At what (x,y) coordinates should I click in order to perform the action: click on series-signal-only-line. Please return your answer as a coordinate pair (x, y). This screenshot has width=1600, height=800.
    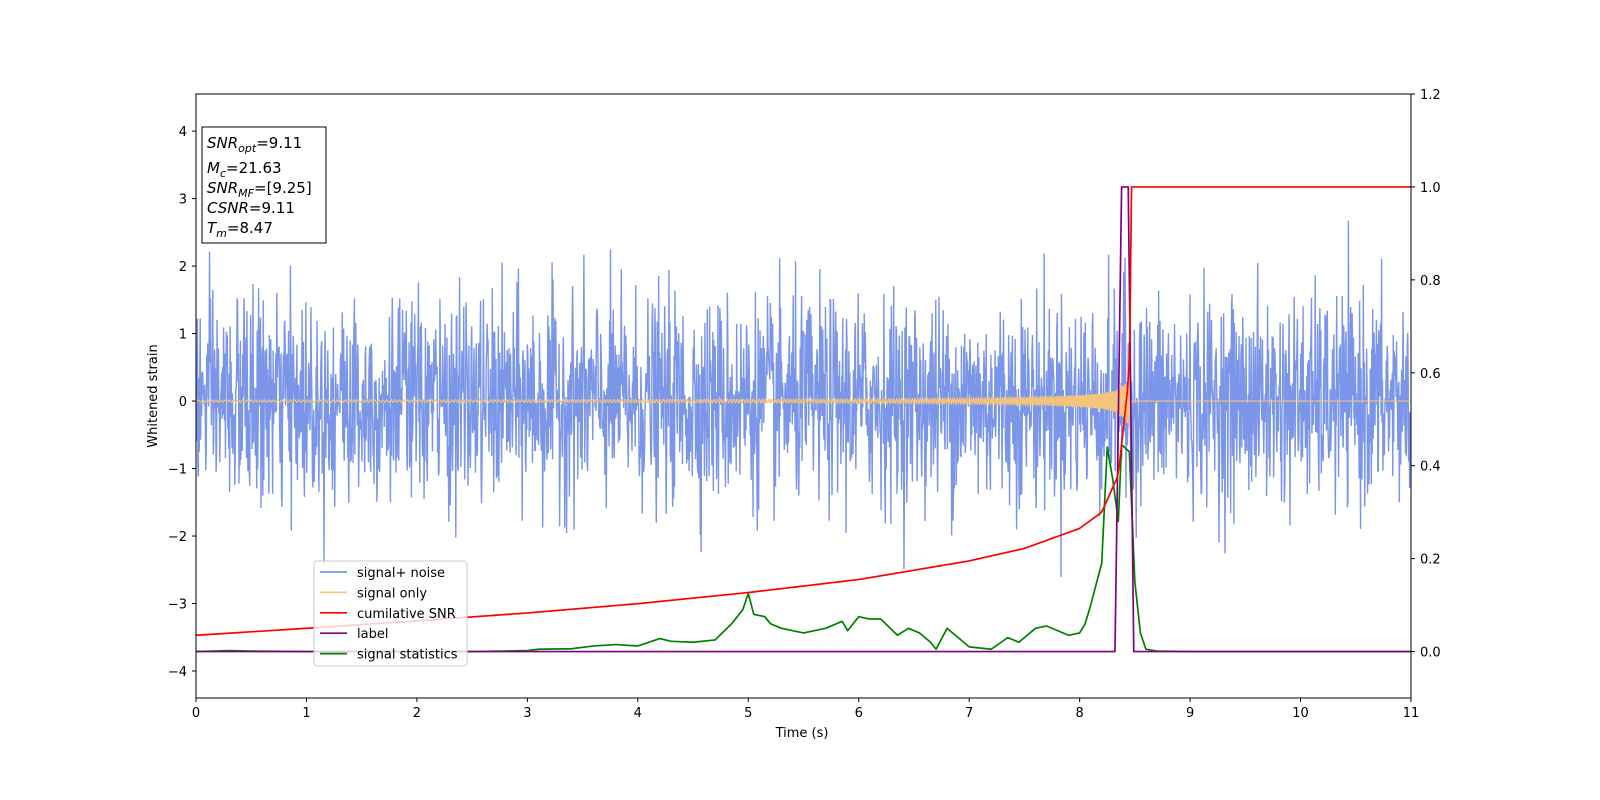
    Looking at the image, I should click on (803, 400).